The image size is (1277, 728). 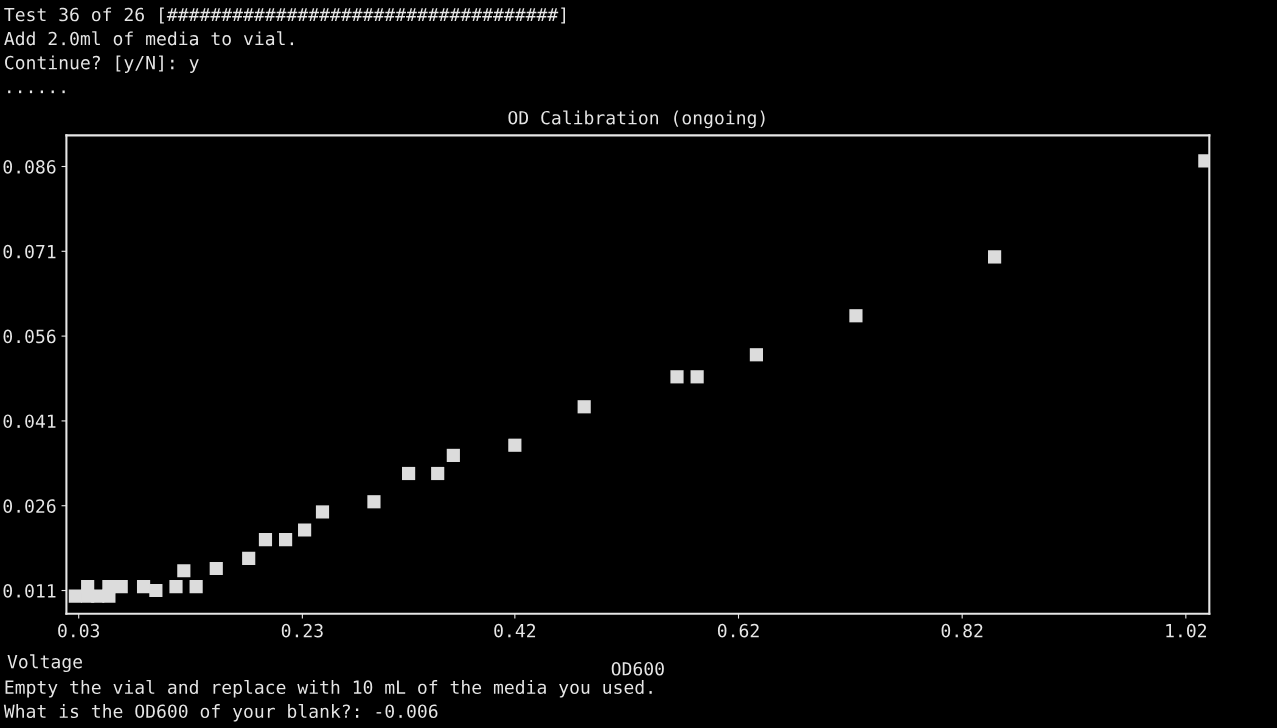 I want to click on text: Empty the vial and replace with 10 mL of the media you used., so click(x=328, y=688).